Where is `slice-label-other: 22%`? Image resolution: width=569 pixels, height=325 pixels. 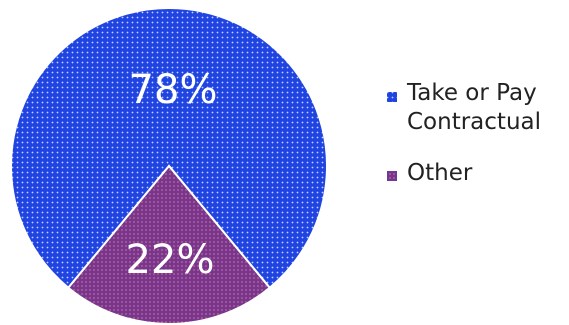 slice-label-other: 22% is located at coordinates (170, 260).